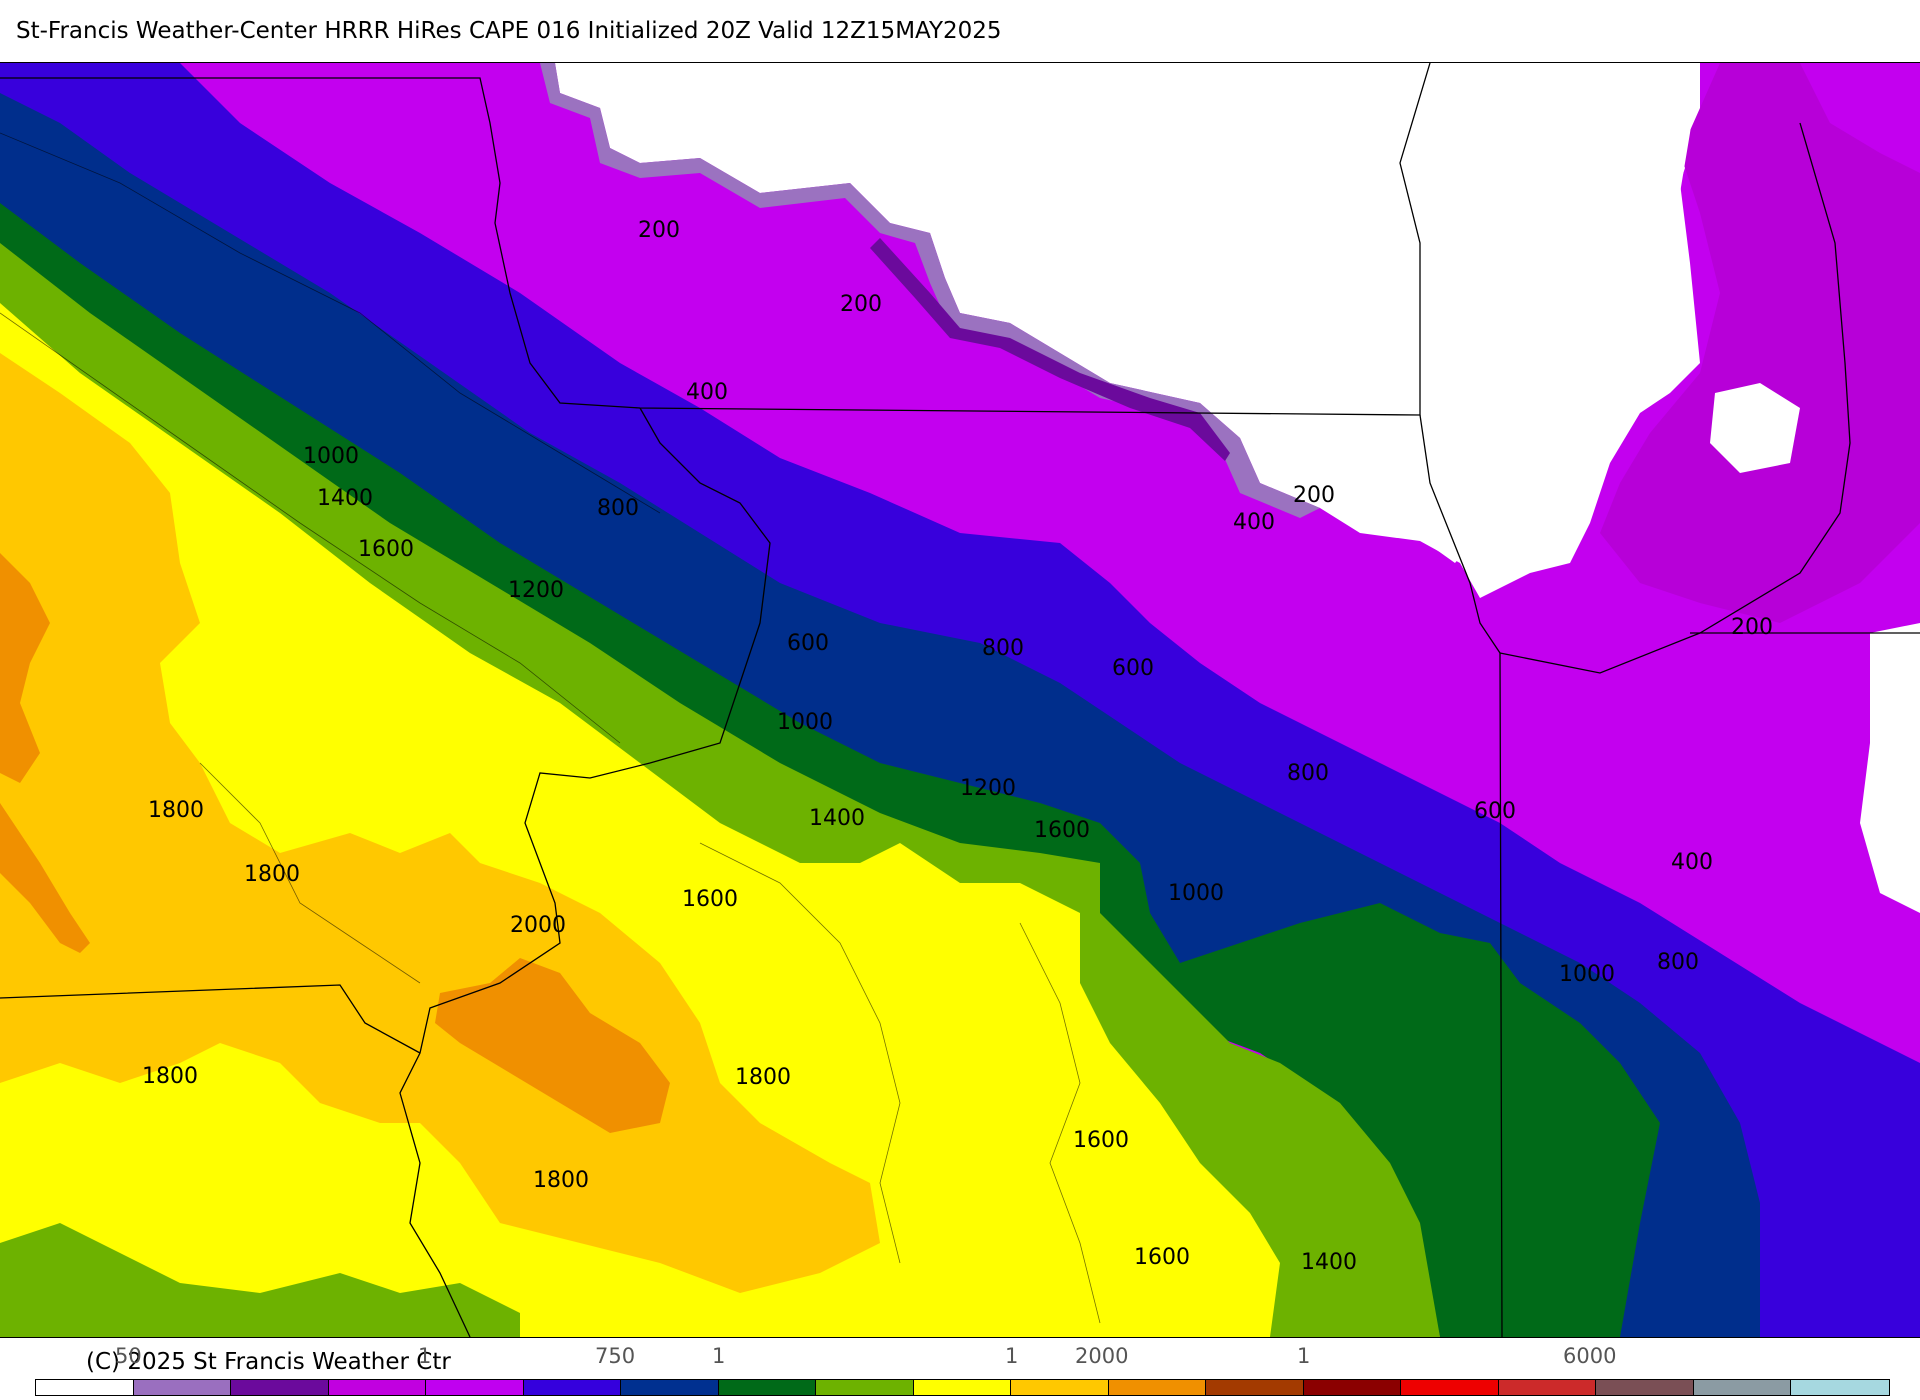 This screenshot has height=1400, width=1920. I want to click on colorbar-tick-label: 2000, so click(1102, 1356).